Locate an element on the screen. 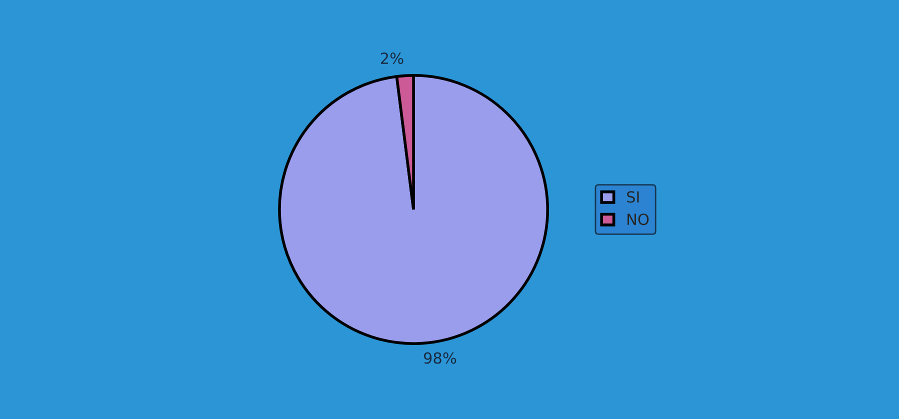 This screenshot has width=899, height=419. legend-label: NO is located at coordinates (638, 220).